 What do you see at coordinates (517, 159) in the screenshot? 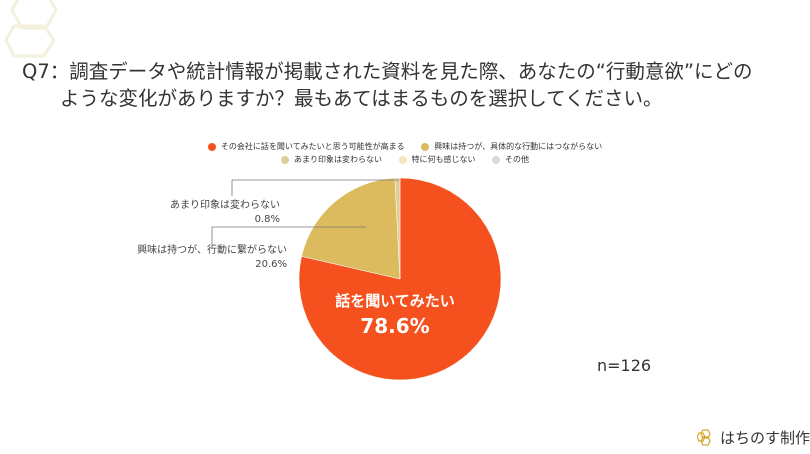
I see `legend-label: その他` at bounding box center [517, 159].